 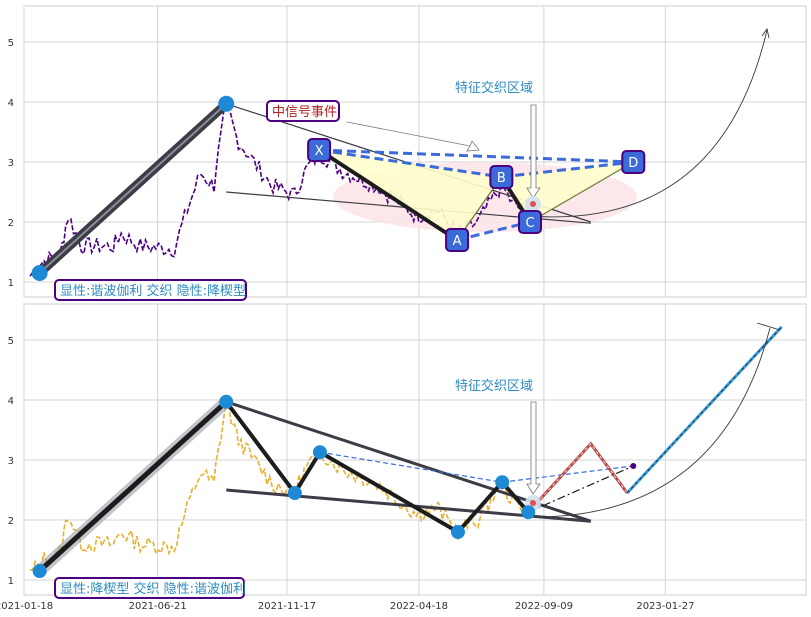 I want to click on x-tick-label: 2021-01-18, so click(x=26, y=606).